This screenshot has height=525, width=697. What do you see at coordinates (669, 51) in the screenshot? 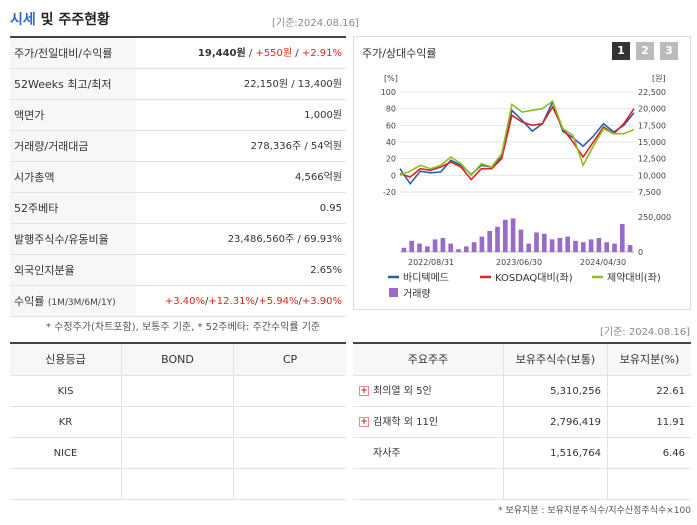
I see `chart-page-3-button: 3` at bounding box center [669, 51].